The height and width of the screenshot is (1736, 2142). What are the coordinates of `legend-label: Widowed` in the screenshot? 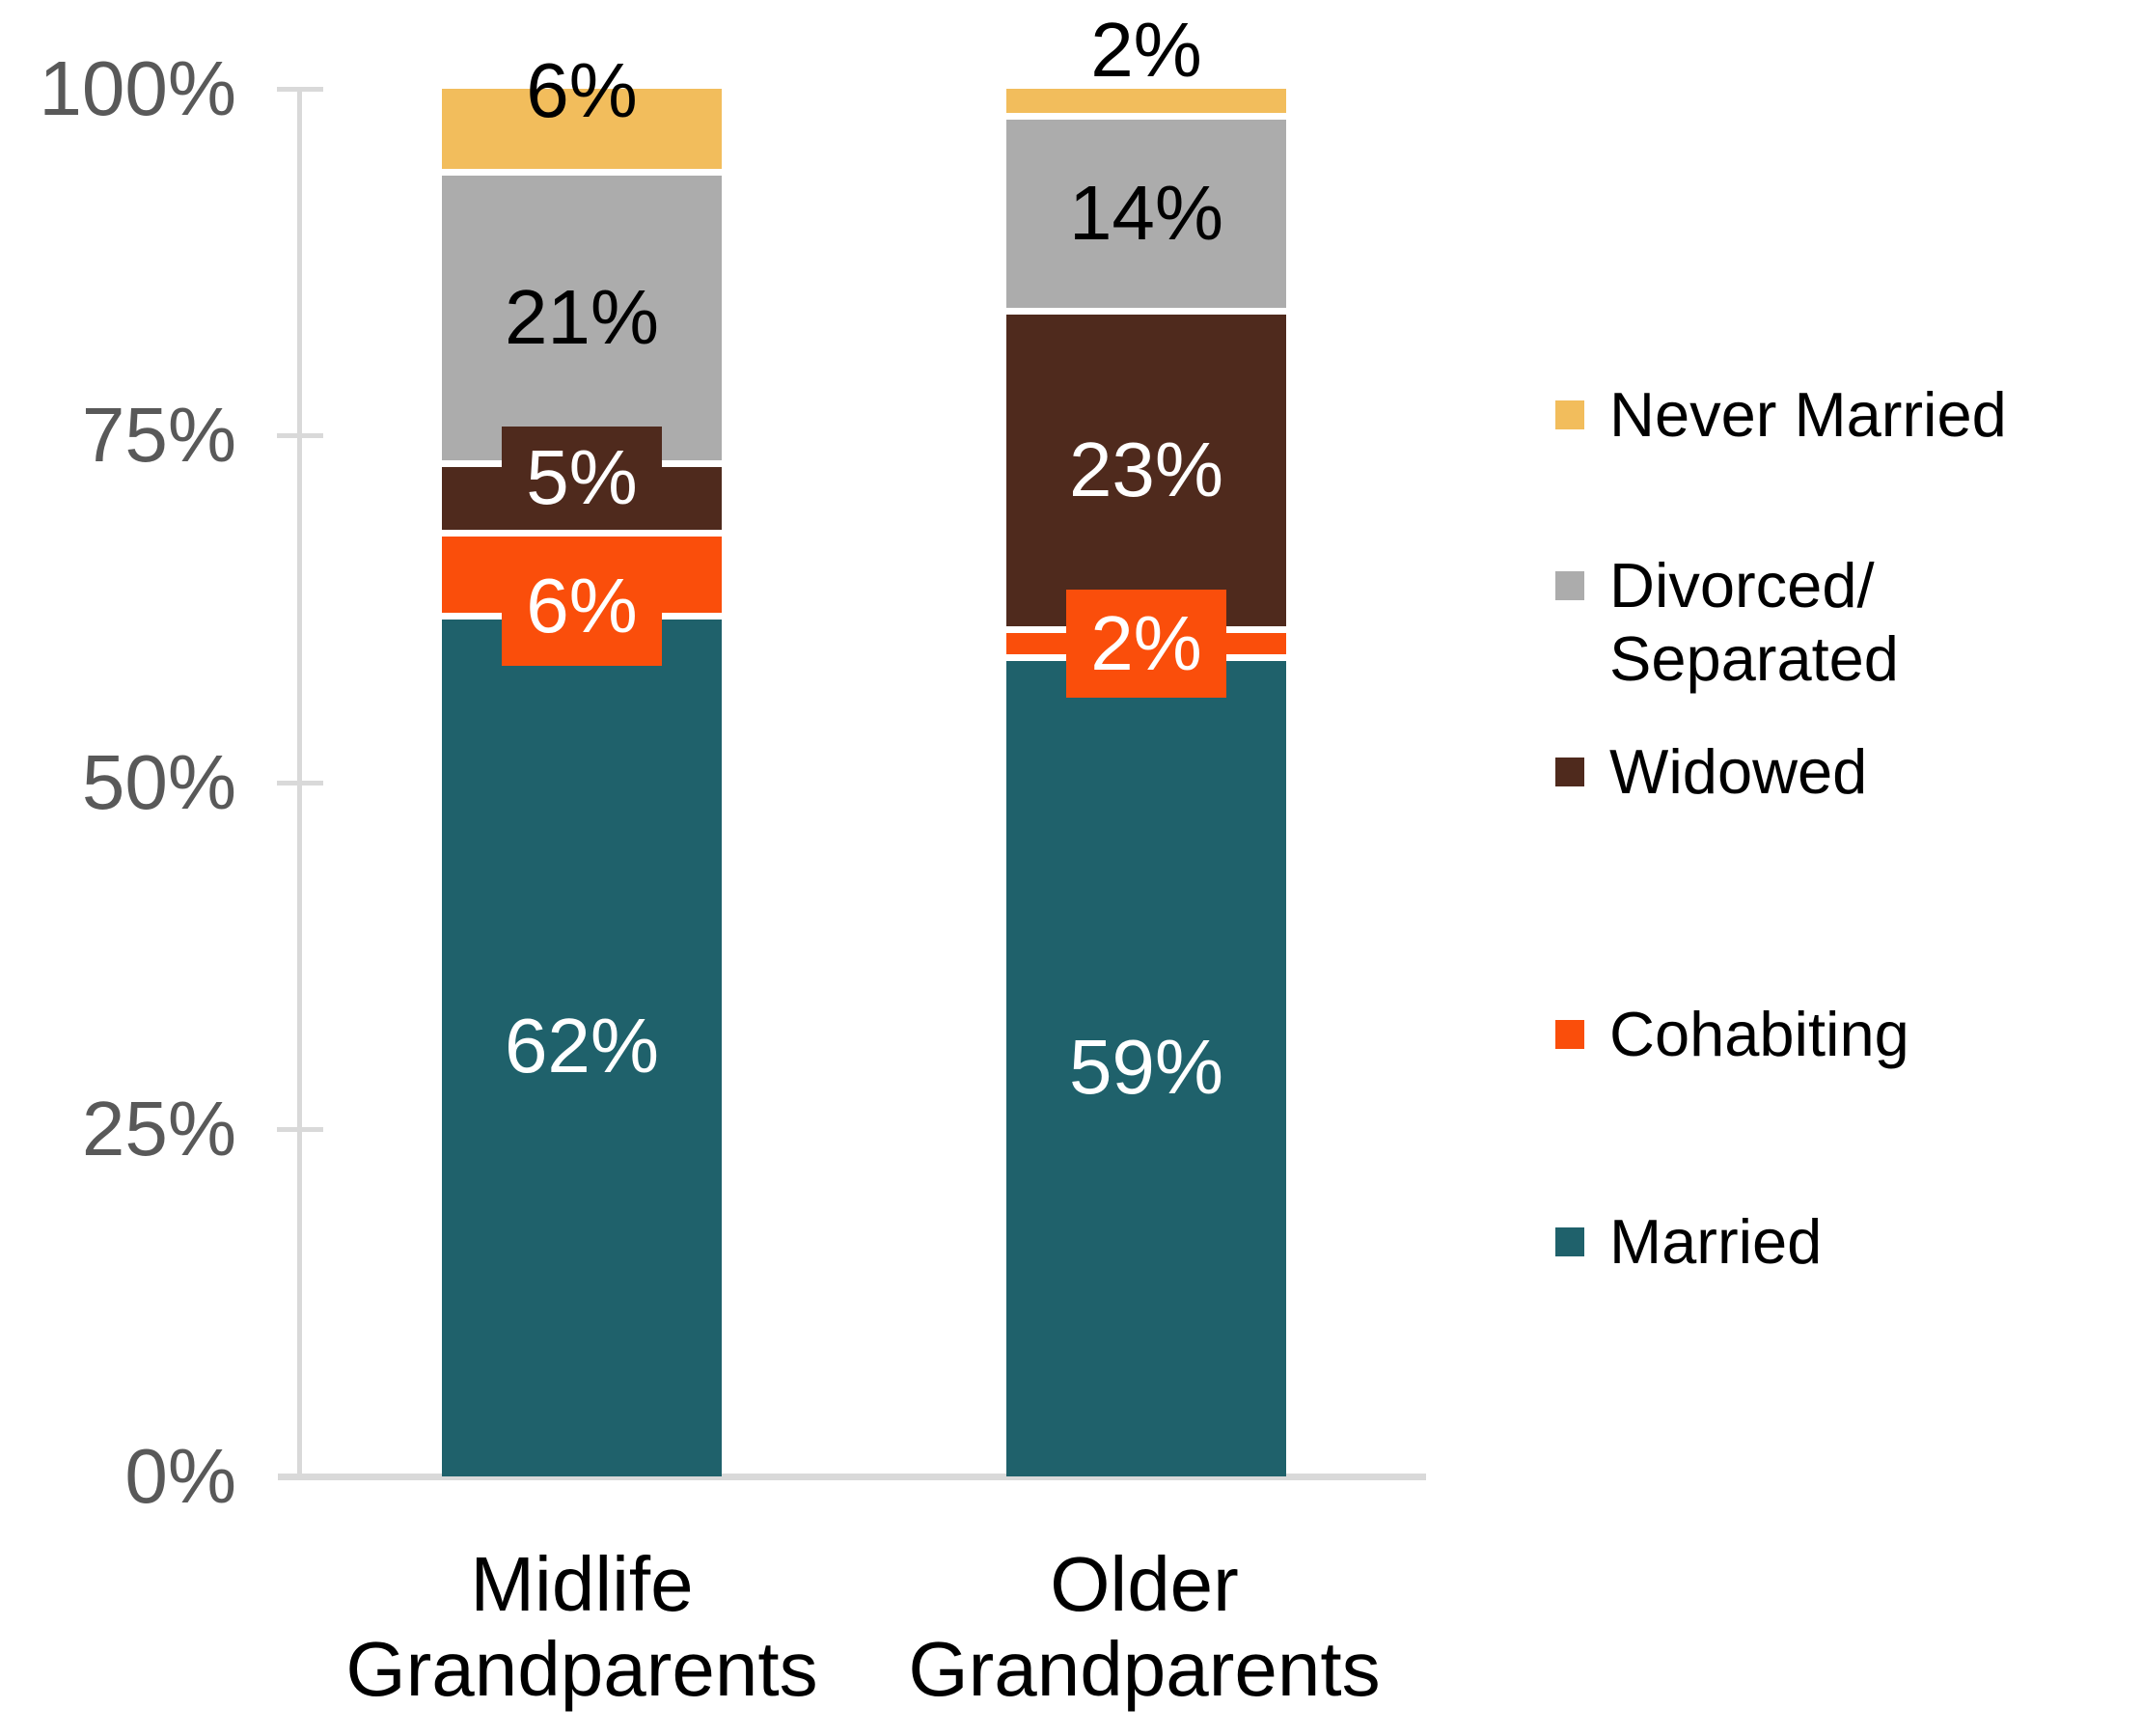 It's located at (1739, 772).